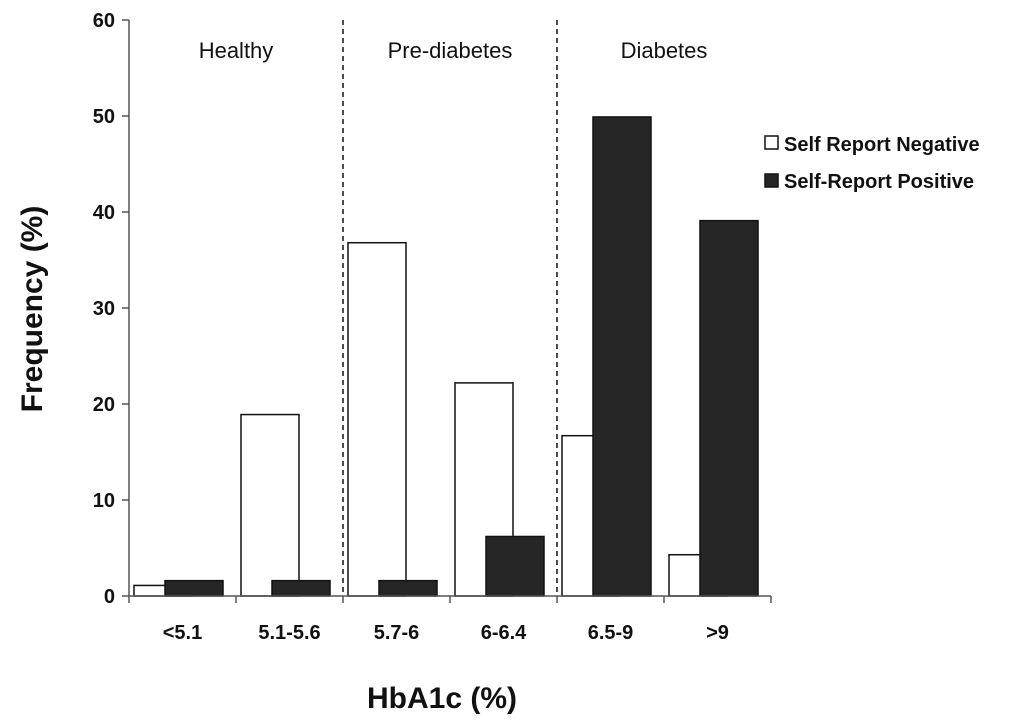  I want to click on region-label: Diabetes, so click(664, 50).